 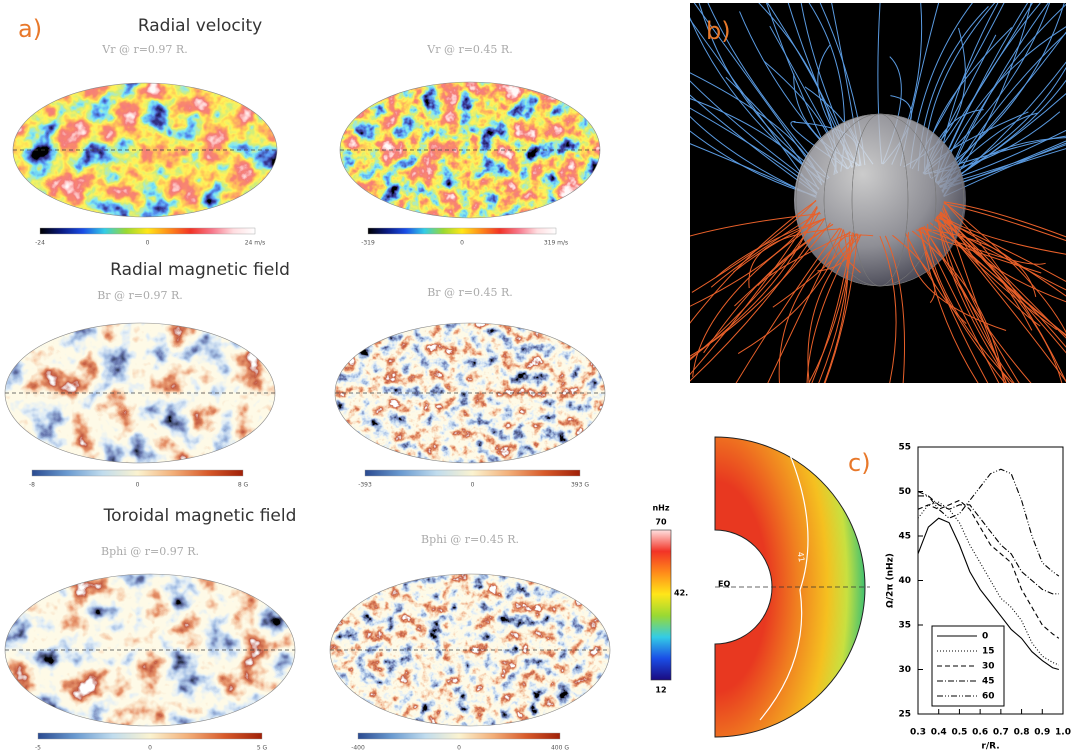 What do you see at coordinates (469, 49) in the screenshot?
I see `map-caption: Vr @ r=0.45 R.` at bounding box center [469, 49].